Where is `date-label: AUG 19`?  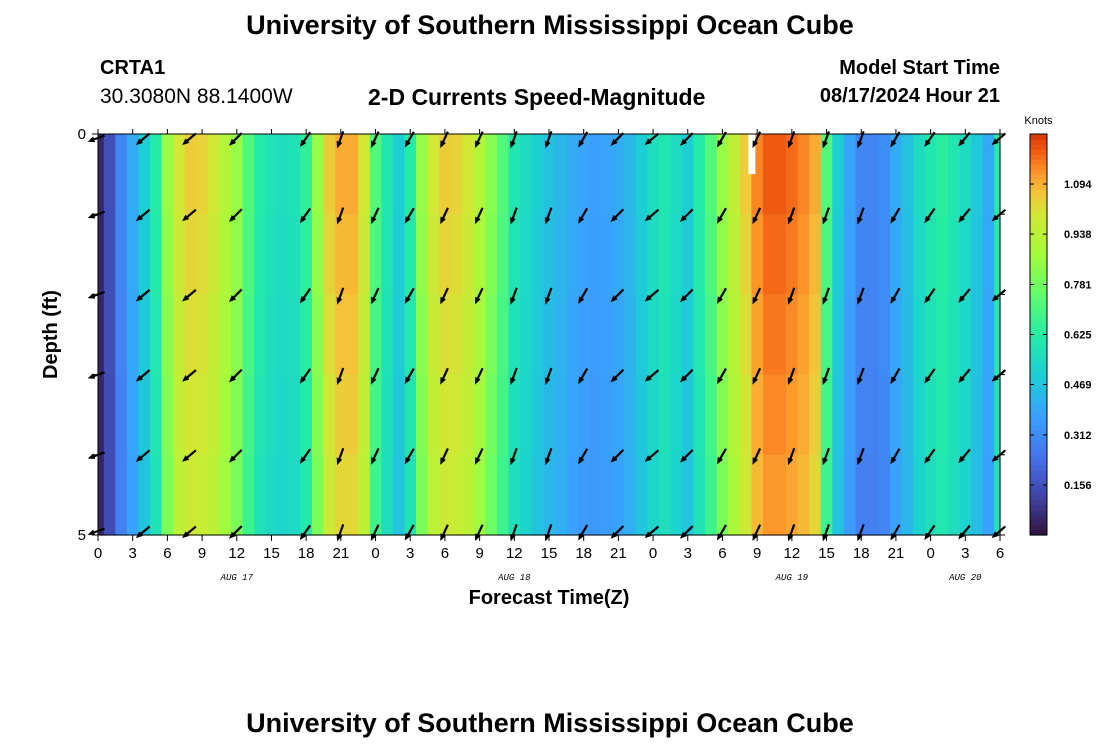 date-label: AUG 19 is located at coordinates (792, 578).